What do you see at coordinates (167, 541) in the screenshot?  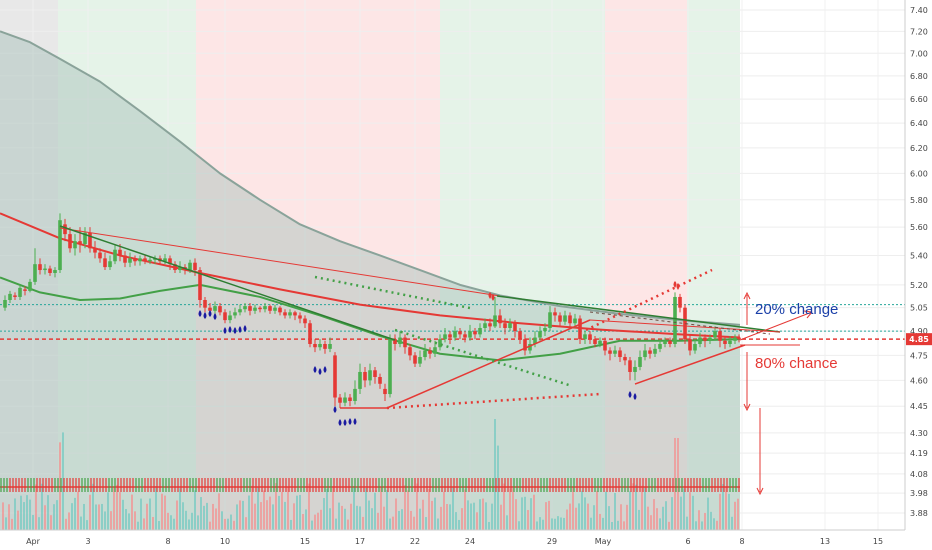 I see `x-tick-label: 8` at bounding box center [167, 541].